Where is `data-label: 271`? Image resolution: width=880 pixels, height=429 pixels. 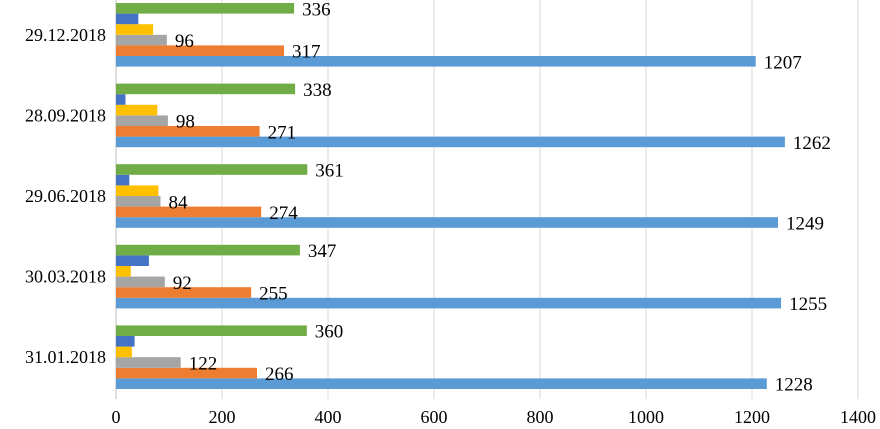 data-label: 271 is located at coordinates (282, 132).